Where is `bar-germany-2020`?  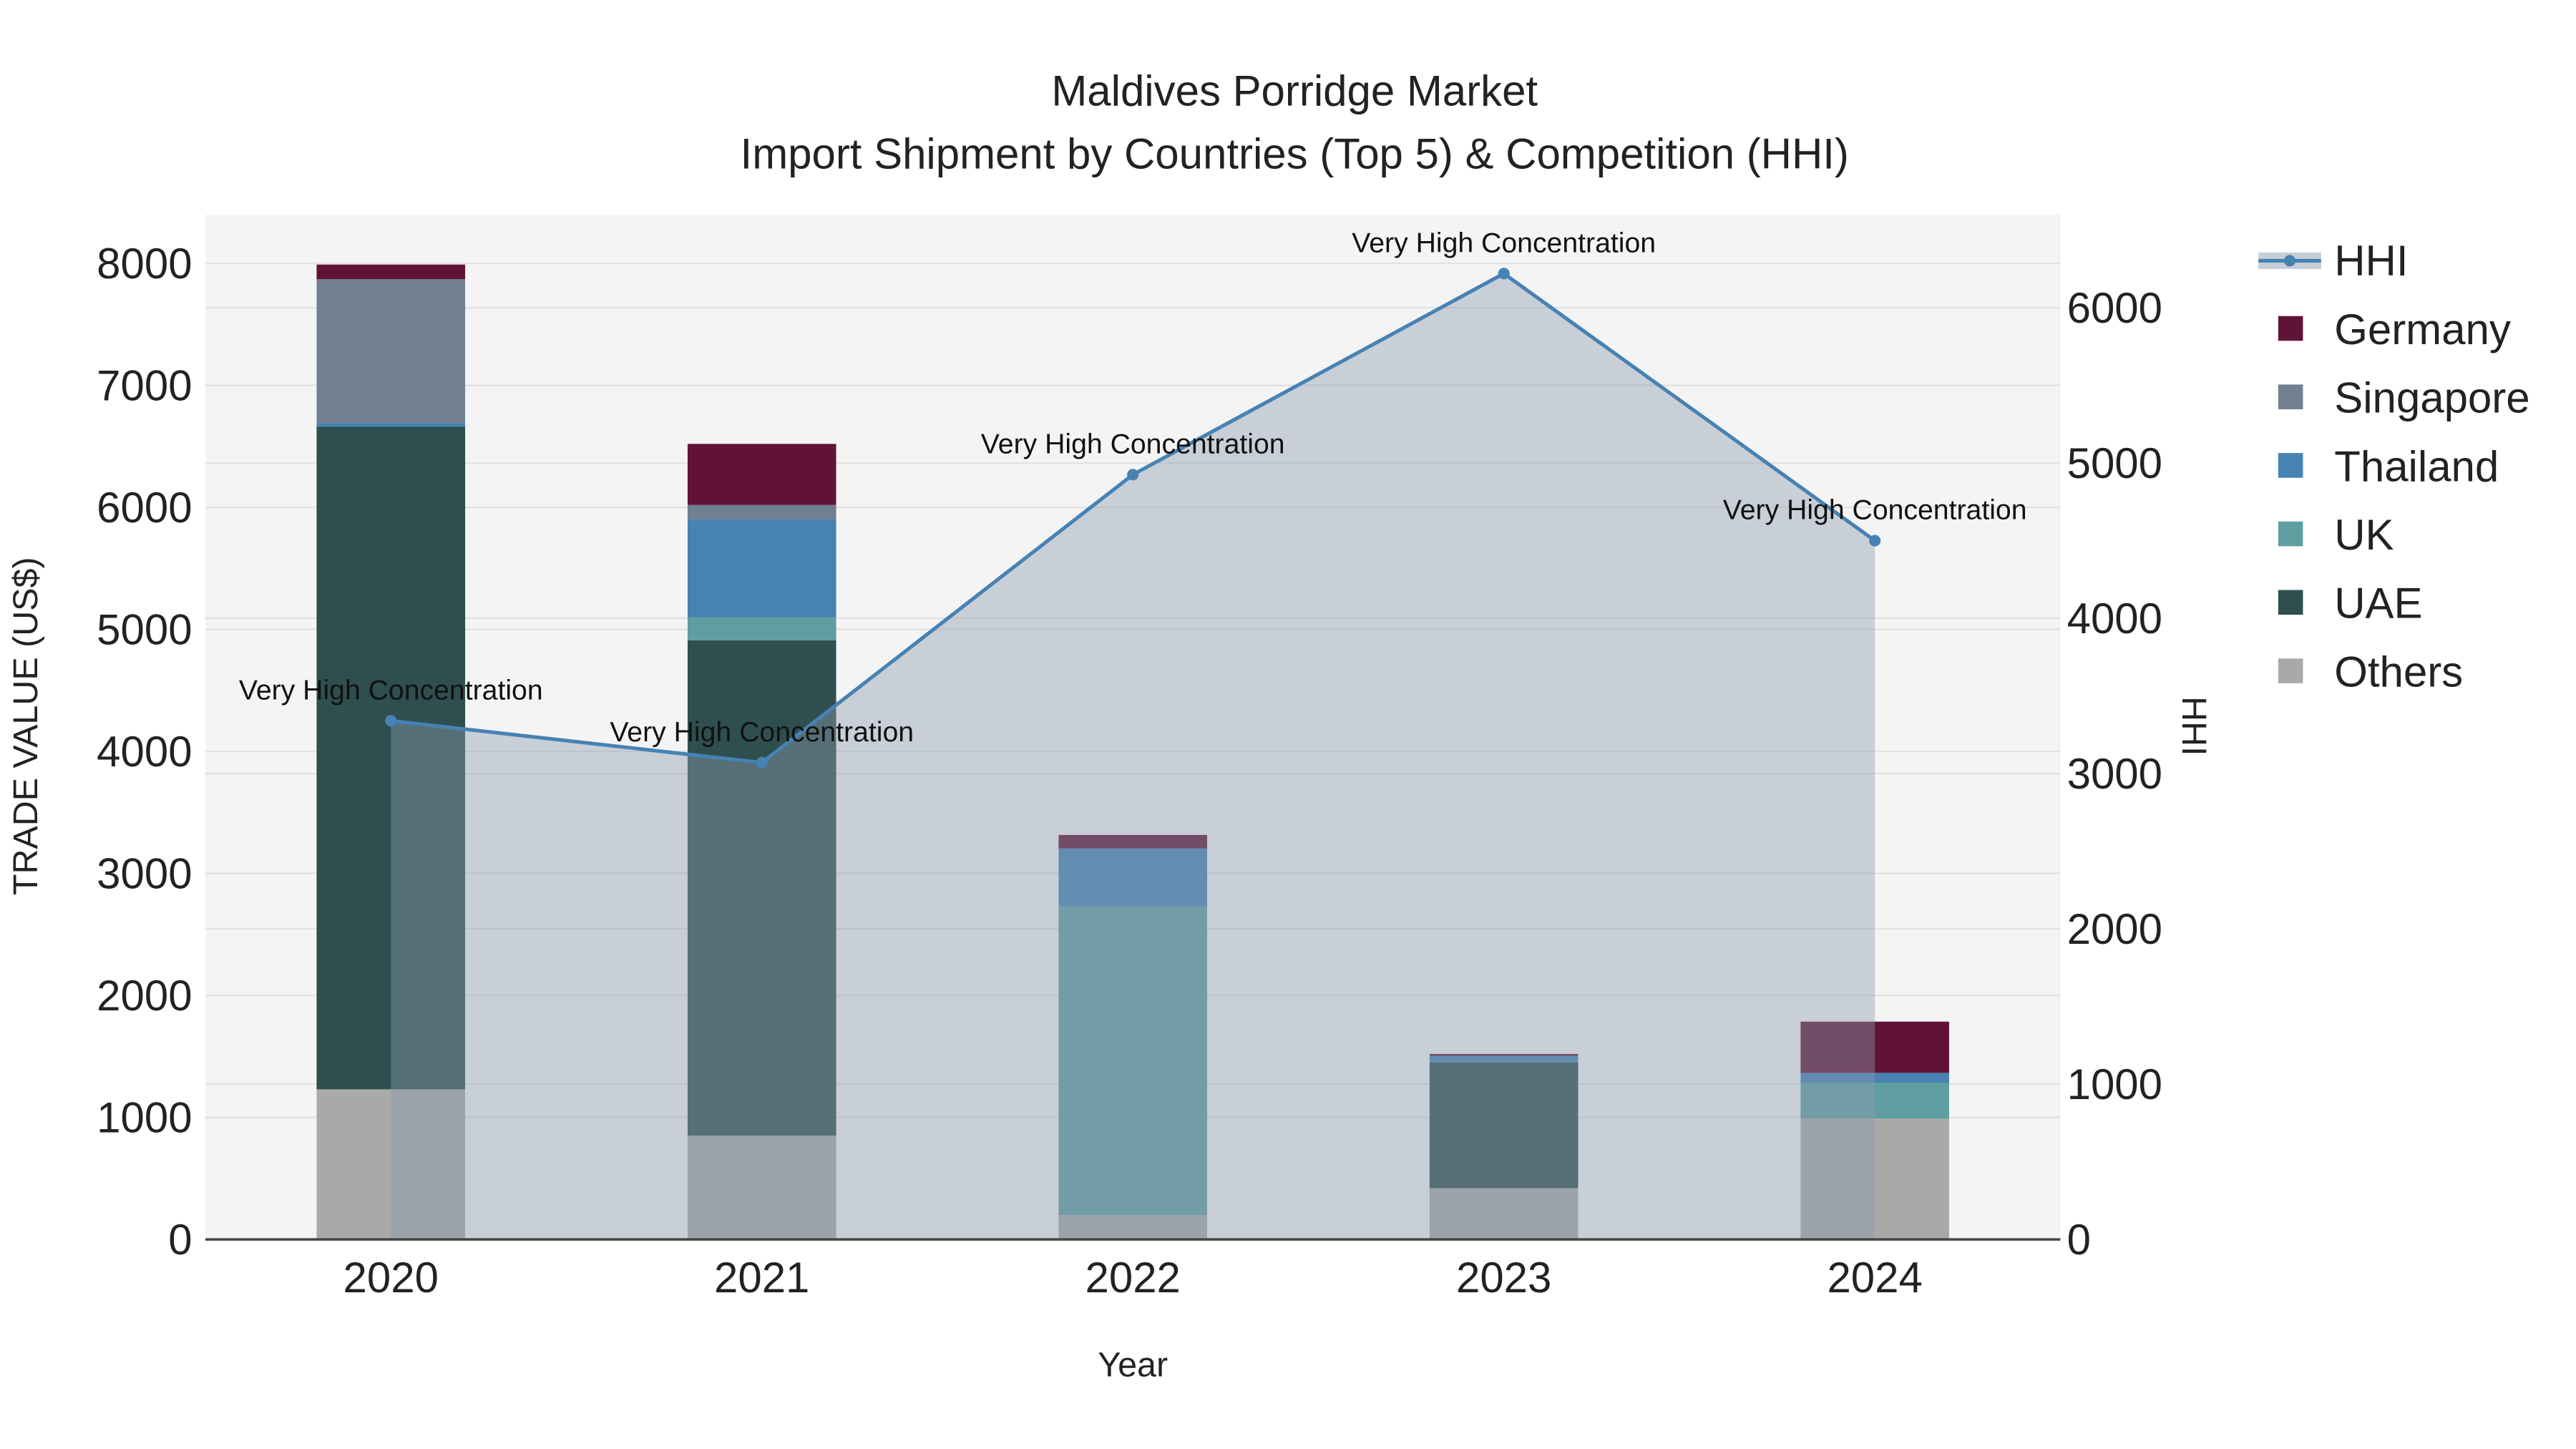 bar-germany-2020 is located at coordinates (391, 272).